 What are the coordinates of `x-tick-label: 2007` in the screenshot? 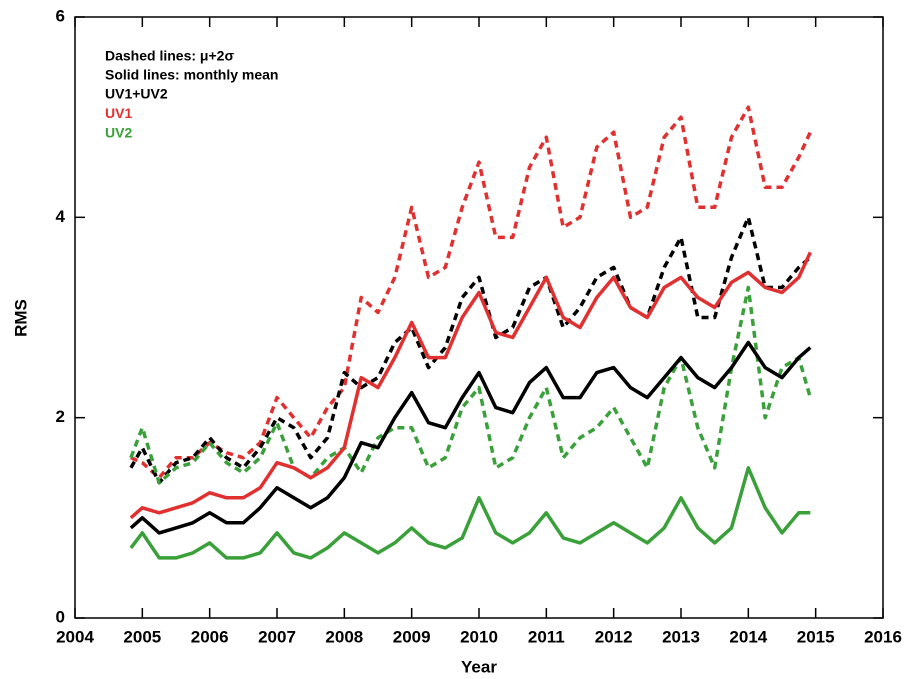 It's located at (277, 636).